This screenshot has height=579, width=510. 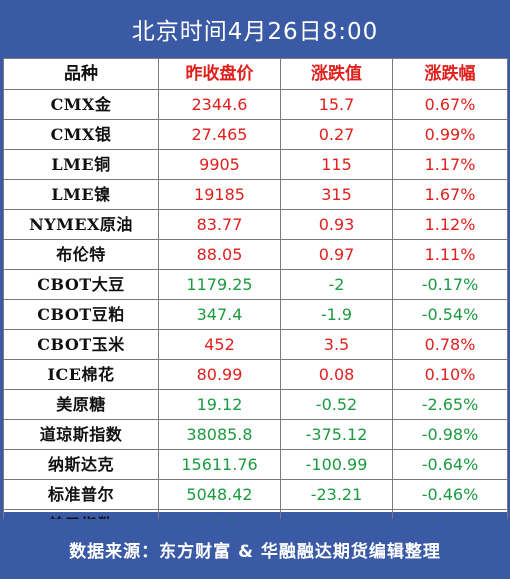 I want to click on prev-close-value: 2344.6, so click(x=219, y=104).